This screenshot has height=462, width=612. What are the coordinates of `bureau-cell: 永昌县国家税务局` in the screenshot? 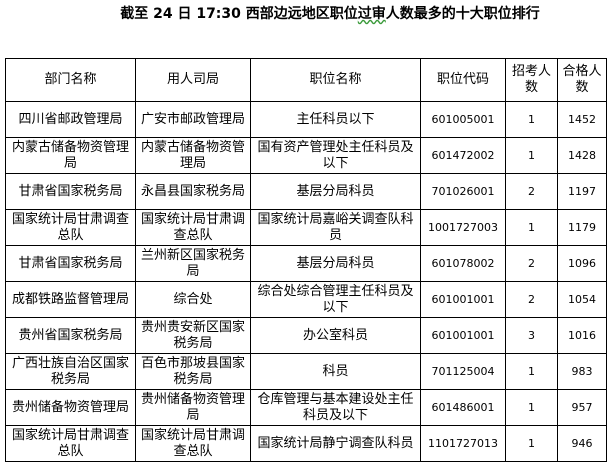 It's located at (193, 191).